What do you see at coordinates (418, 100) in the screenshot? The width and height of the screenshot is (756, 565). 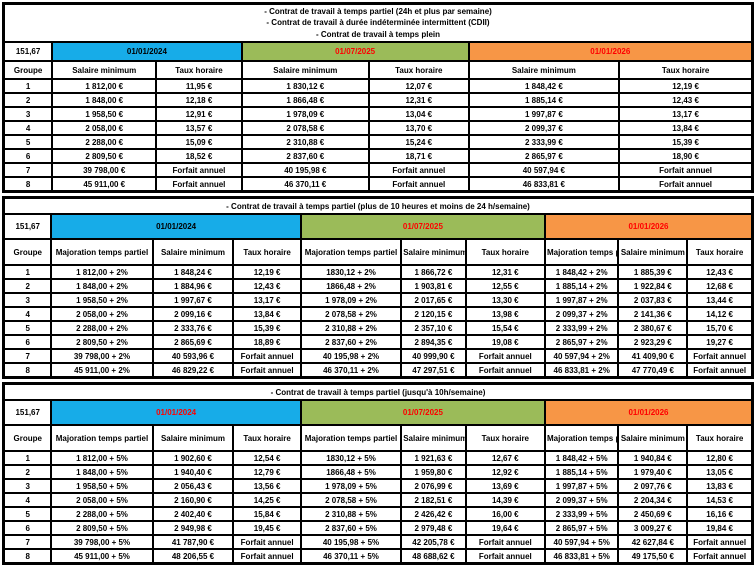 I see `cell-taux-horaire: 12,31 €` at bounding box center [418, 100].